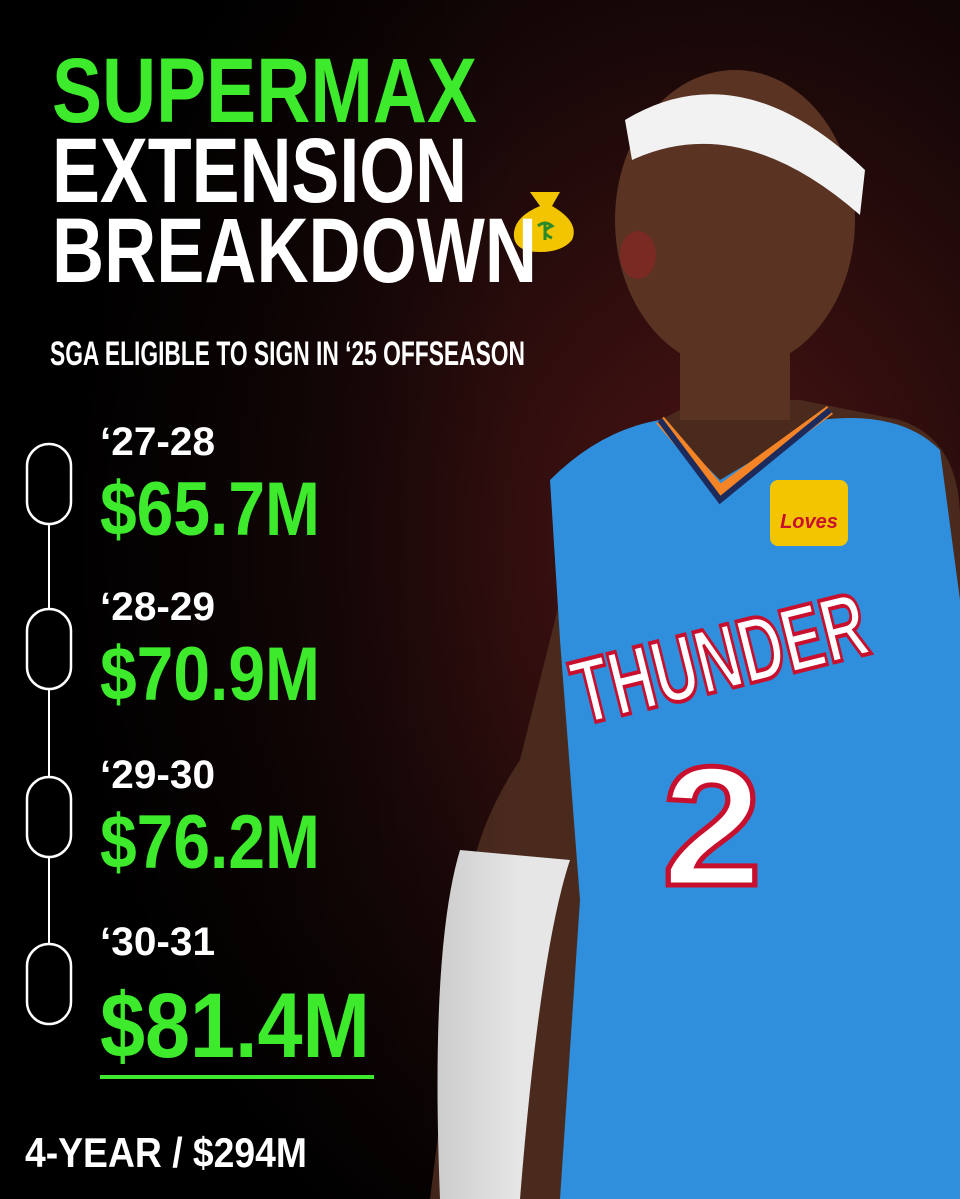  What do you see at coordinates (210, 509) in the screenshot?
I see `amount: $65.7M` at bounding box center [210, 509].